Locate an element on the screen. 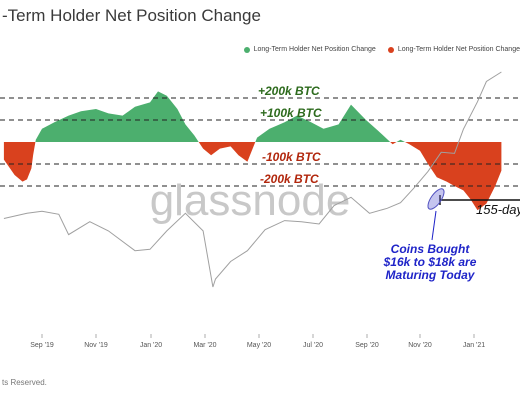  footer-text: ts Reserved. is located at coordinates (24, 382).